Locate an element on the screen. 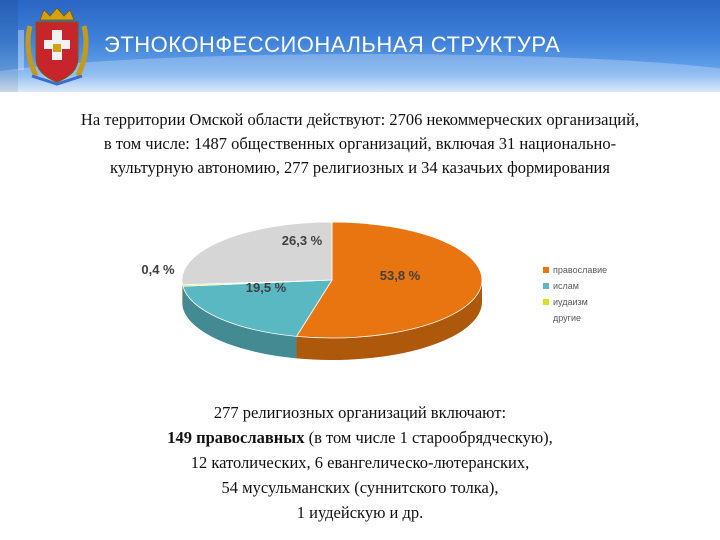 Image resolution: width=720 pixels, height=540 pixels. pie-chart: 53,8 % 19,5 % 0,4 % 26,3 % is located at coordinates (312, 290).